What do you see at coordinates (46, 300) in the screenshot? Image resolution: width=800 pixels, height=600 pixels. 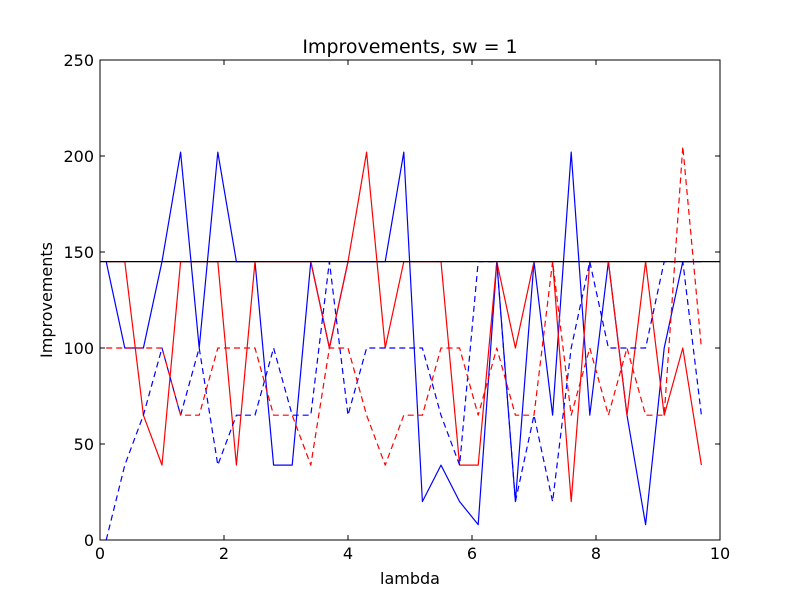 I see `y-axis-label: Improvements` at bounding box center [46, 300].